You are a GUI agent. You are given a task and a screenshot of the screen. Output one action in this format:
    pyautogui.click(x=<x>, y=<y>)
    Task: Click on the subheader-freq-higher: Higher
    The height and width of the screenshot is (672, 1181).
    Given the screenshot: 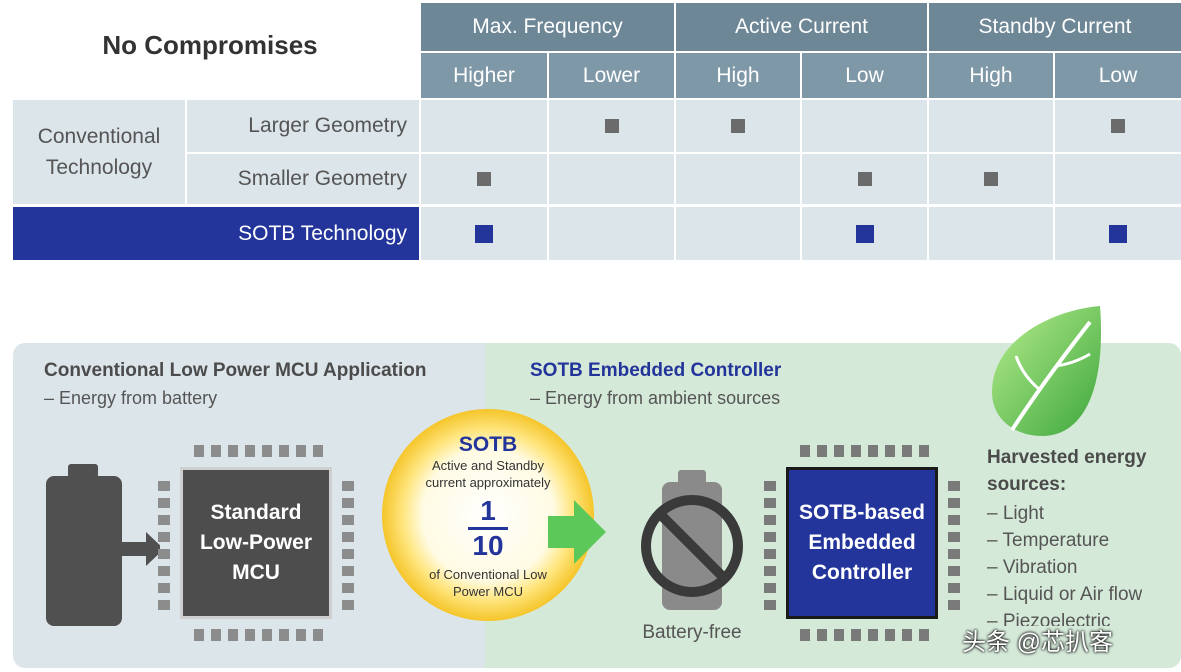 What is the action you would take?
    pyautogui.click(x=484, y=75)
    